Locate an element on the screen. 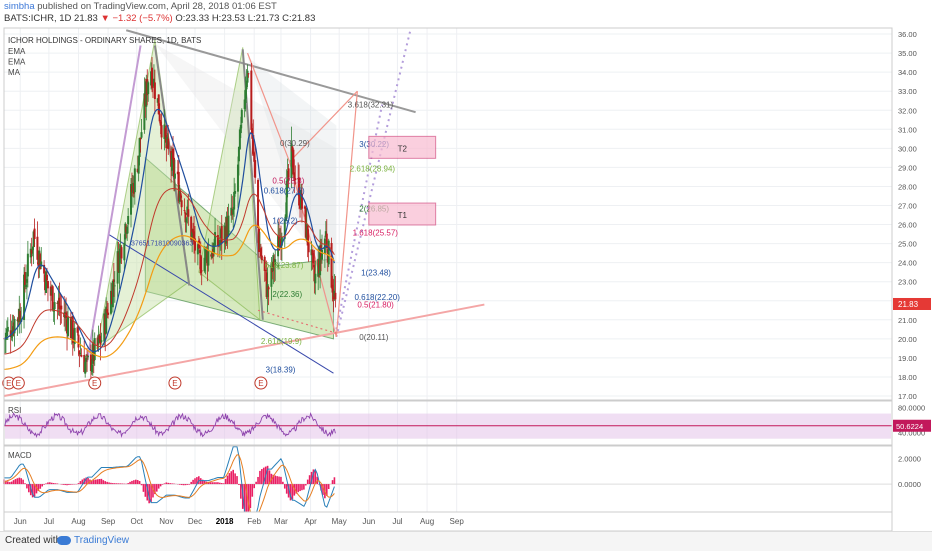  tradingview-logo: TradingView is located at coordinates (93, 540).